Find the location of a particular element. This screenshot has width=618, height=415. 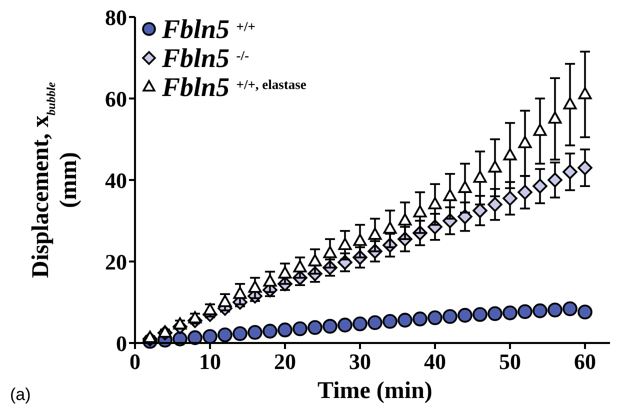

text: (a) is located at coordinates (20, 394).